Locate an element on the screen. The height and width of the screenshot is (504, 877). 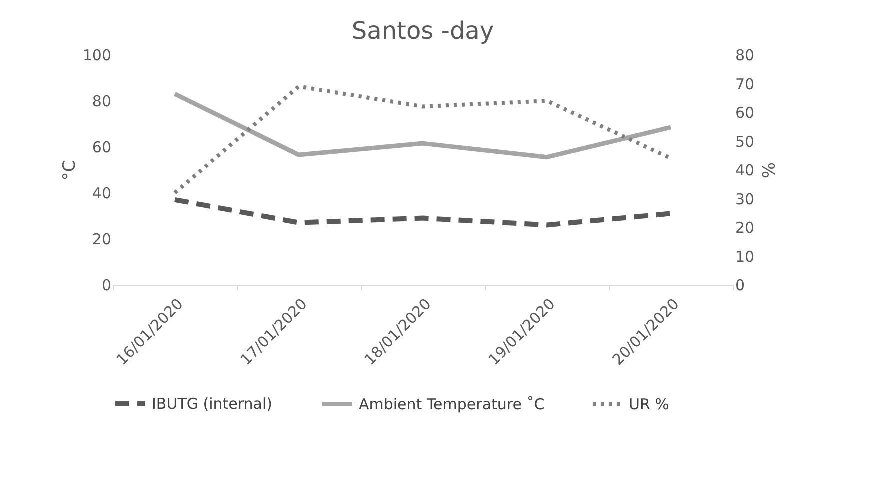
y-axis-title: °C is located at coordinates (70, 170).